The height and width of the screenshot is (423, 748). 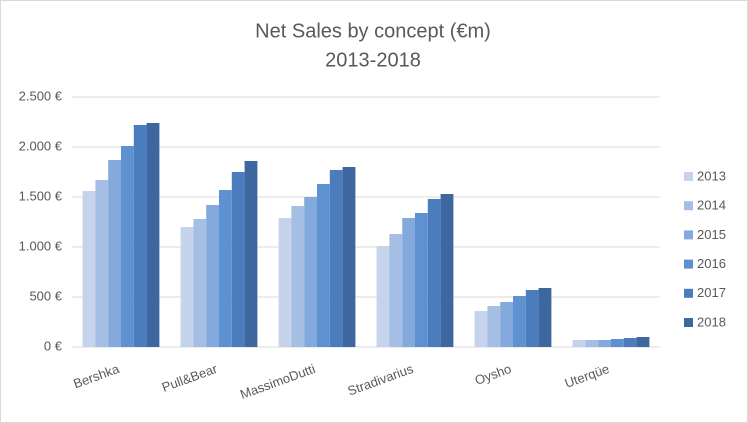 What do you see at coordinates (41, 195) in the screenshot?
I see `y-tick-label: 1.500 €` at bounding box center [41, 195].